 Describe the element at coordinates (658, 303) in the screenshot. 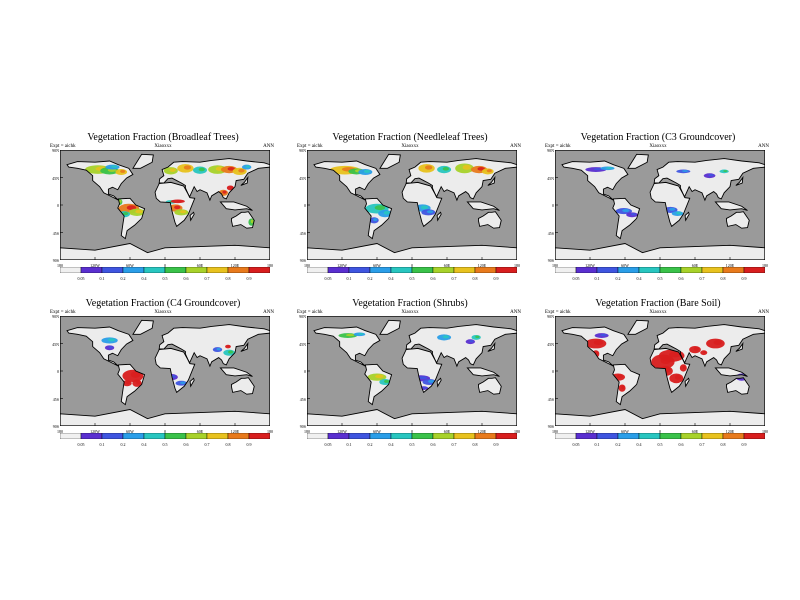

I see `panel-title: Vegetation Fraction (Bare Soil)` at that location.